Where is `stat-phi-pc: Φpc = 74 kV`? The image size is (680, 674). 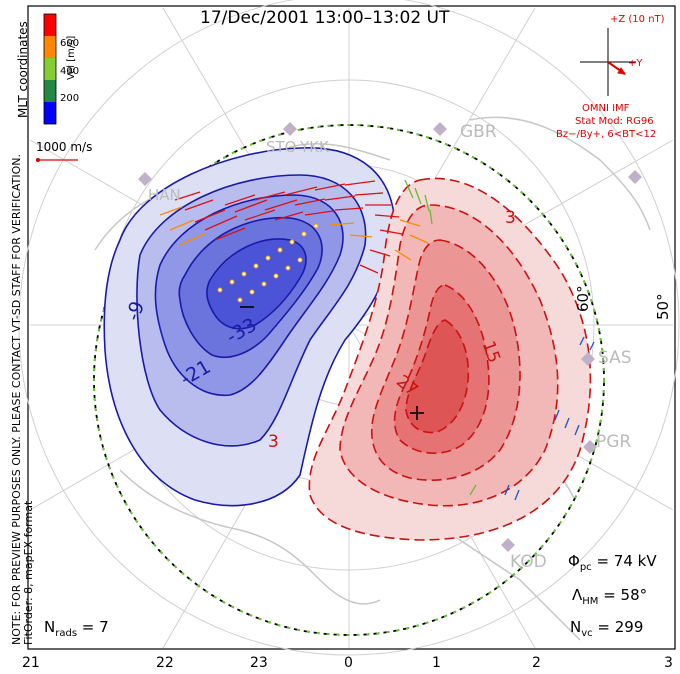
stat-phi-pc: Φpc = 74 kV is located at coordinates (612, 562).